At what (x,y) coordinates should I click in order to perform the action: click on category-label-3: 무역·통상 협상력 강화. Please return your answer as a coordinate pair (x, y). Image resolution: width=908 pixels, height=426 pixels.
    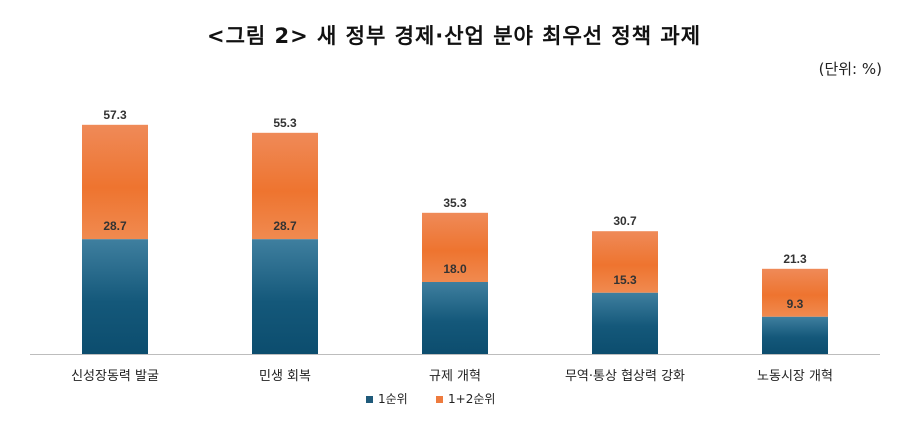
    Looking at the image, I should click on (625, 376).